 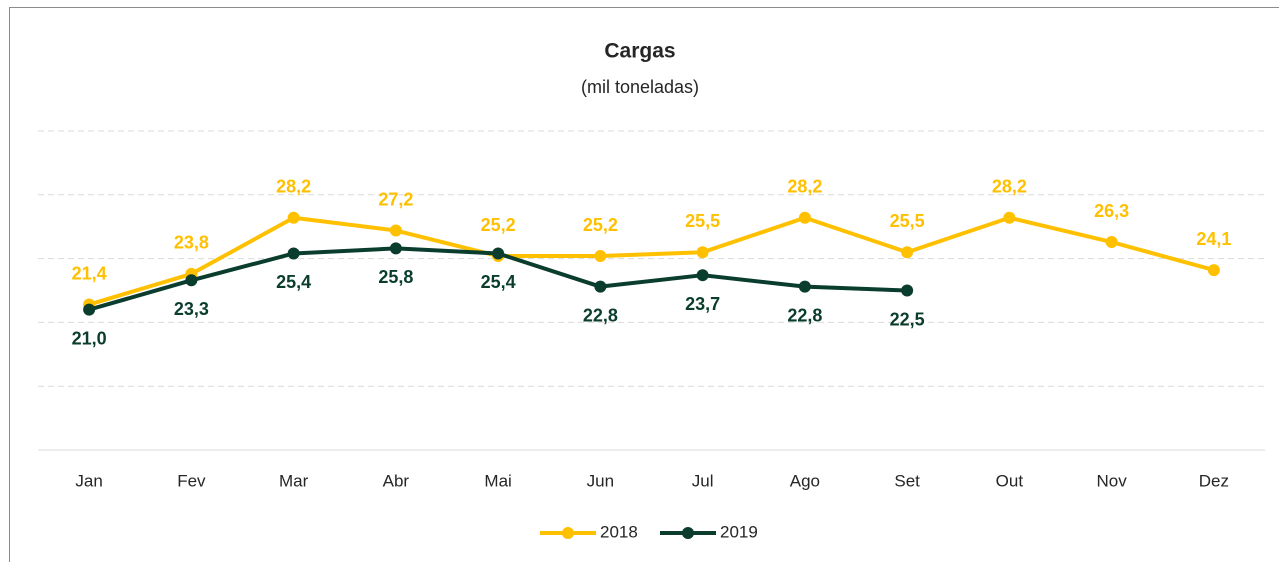 What do you see at coordinates (739, 531) in the screenshot?
I see `legend-label: 2019` at bounding box center [739, 531].